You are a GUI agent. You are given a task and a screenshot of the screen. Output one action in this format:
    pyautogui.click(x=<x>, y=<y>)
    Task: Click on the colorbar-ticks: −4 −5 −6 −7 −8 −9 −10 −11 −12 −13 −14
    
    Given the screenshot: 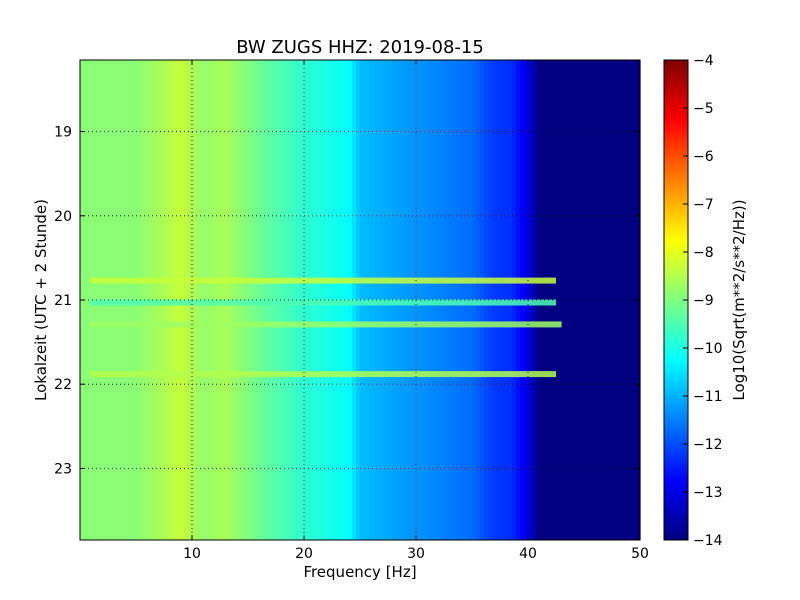 What is the action you would take?
    pyautogui.click(x=703, y=301)
    